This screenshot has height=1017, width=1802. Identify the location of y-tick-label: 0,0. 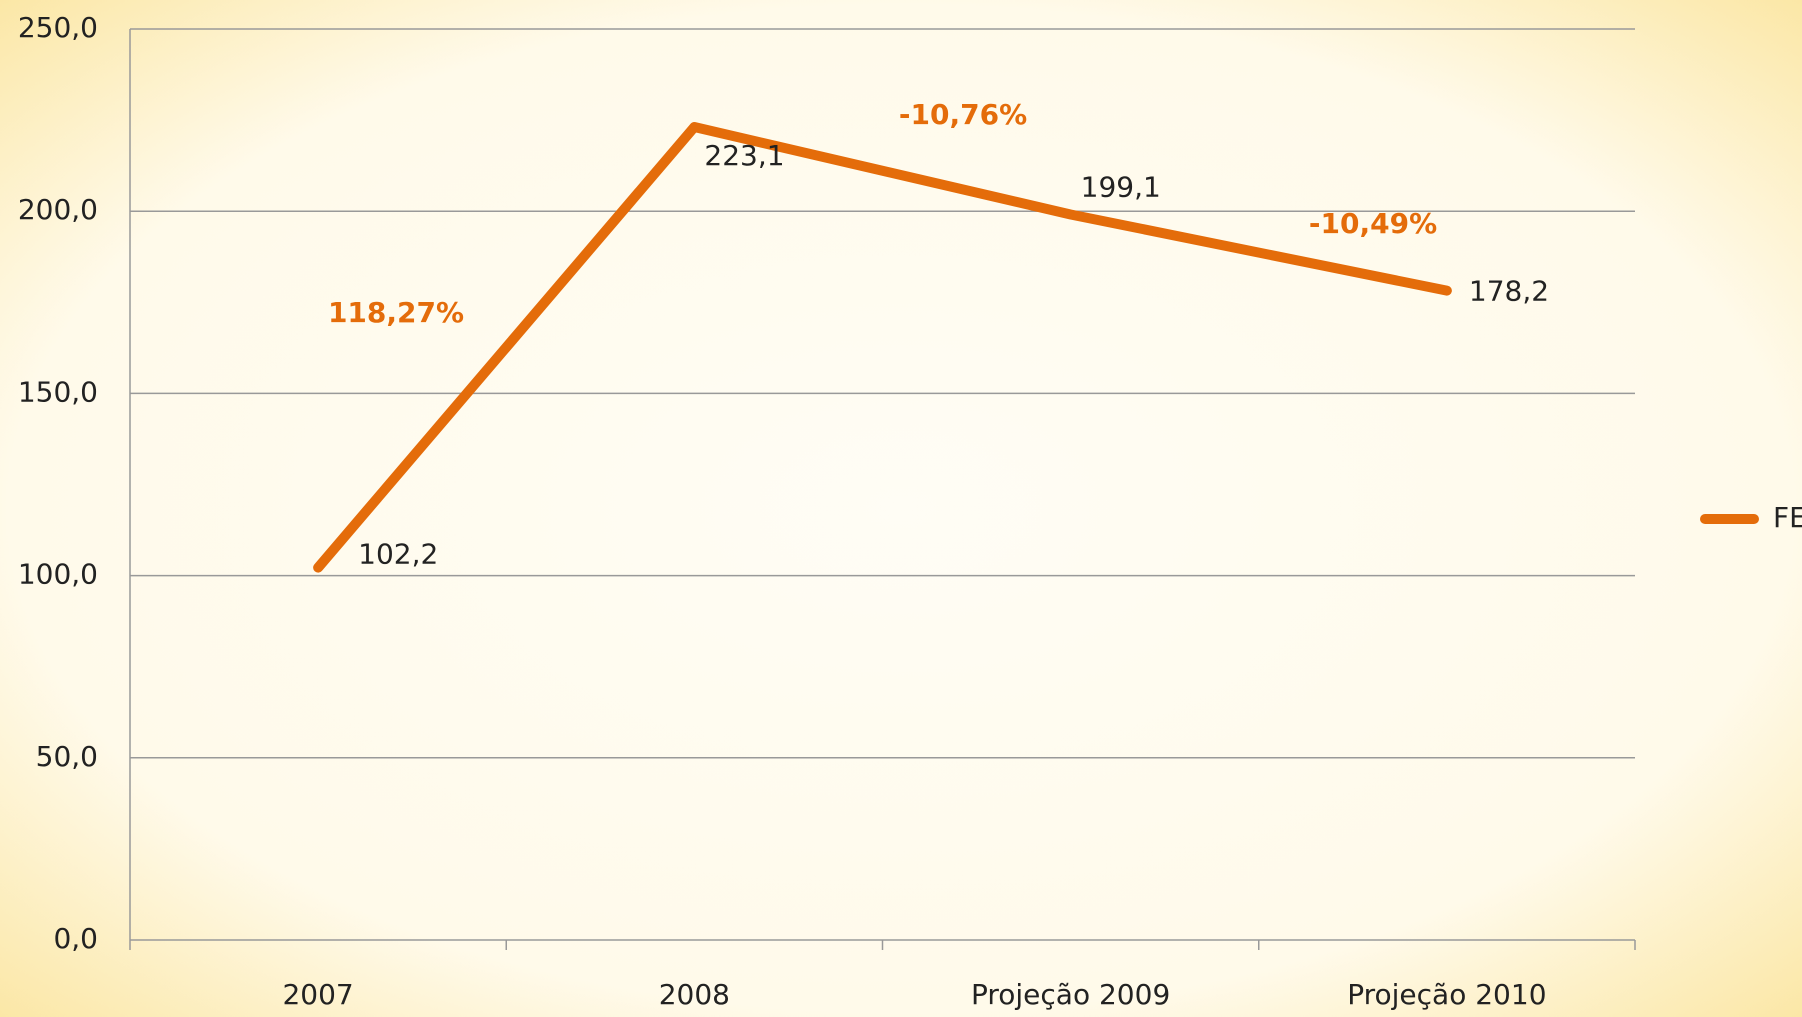
(75, 938).